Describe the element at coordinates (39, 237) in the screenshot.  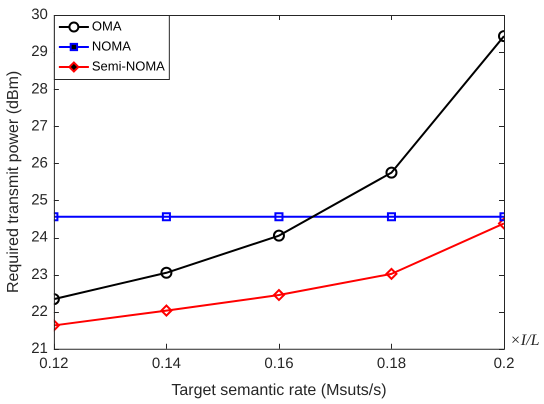
I see `y-tick-label: 24` at that location.